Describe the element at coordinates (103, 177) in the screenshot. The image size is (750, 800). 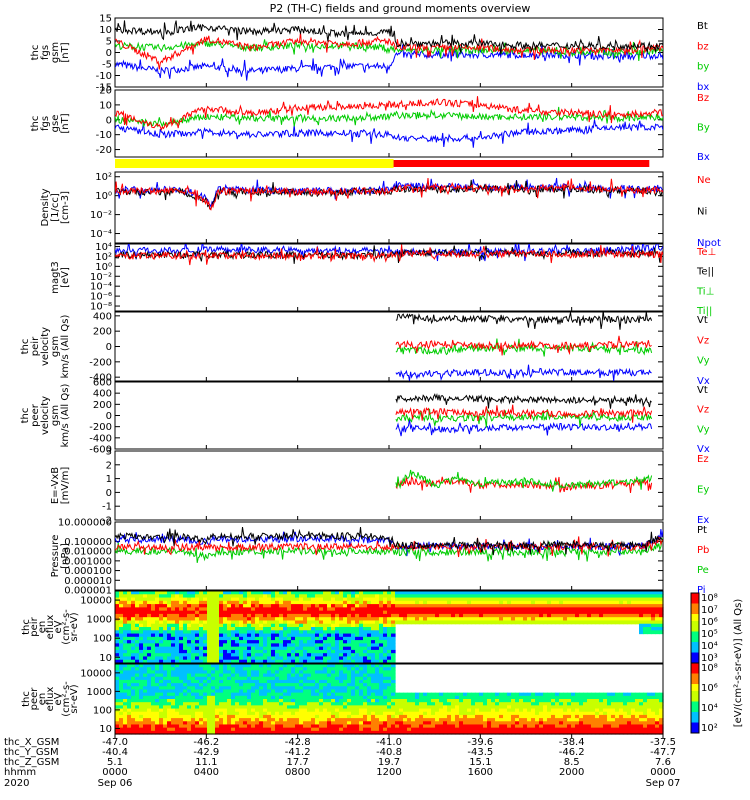
I see `y-tick-label: 10²` at that location.